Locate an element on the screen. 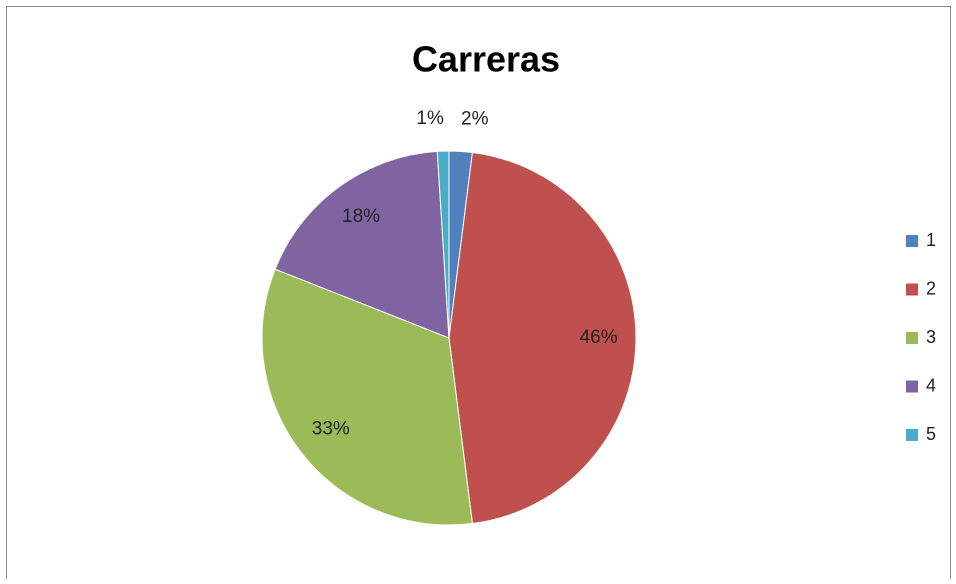 This screenshot has height=584, width=956. legend-label: 2 is located at coordinates (931, 288).